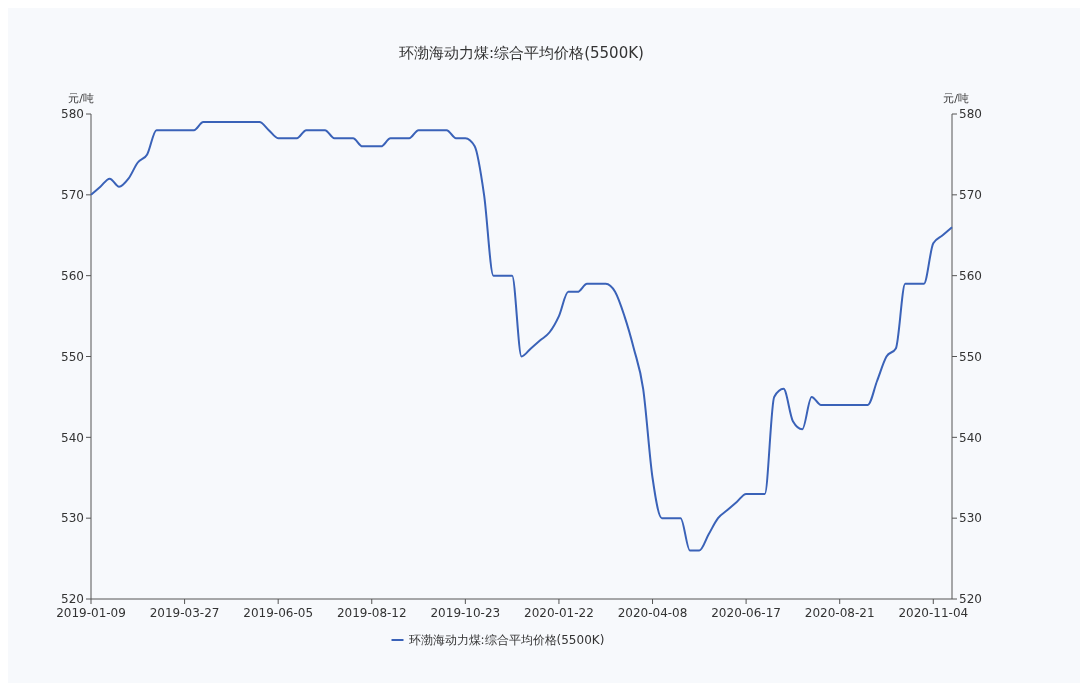 This screenshot has width=1080, height=683. I want to click on x-tick-label: 2020-06-17, so click(746, 613).